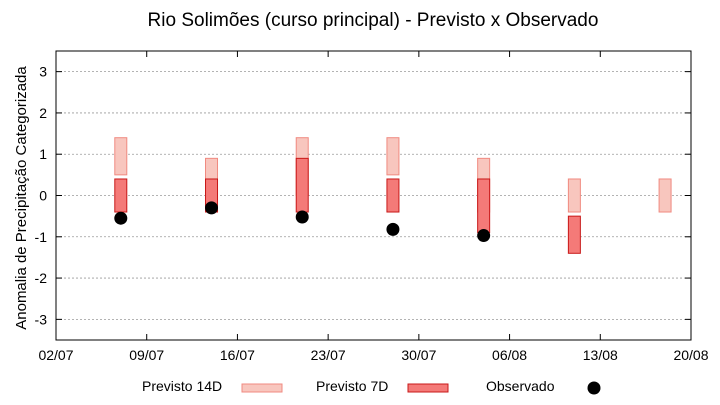 The image size is (720, 405). Describe the element at coordinates (146, 355) in the screenshot. I see `x-tick-label: 09/07` at that location.